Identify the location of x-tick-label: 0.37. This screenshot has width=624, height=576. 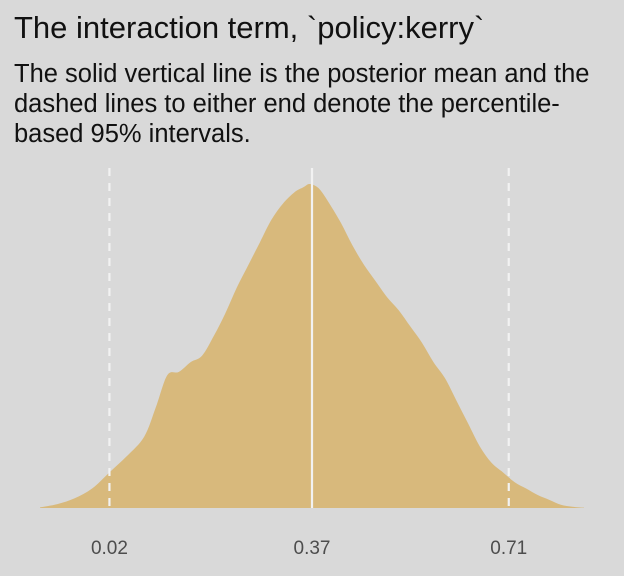
(312, 548).